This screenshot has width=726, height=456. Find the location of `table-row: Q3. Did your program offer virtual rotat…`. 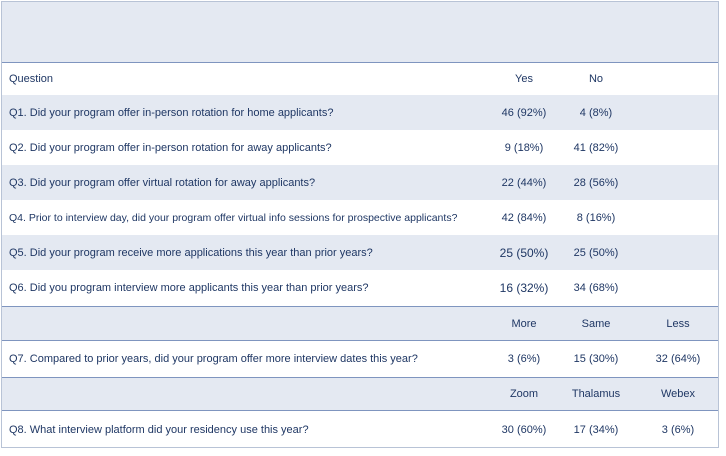

table-row: Q3. Did your program offer virtual rotat… is located at coordinates (360, 182).